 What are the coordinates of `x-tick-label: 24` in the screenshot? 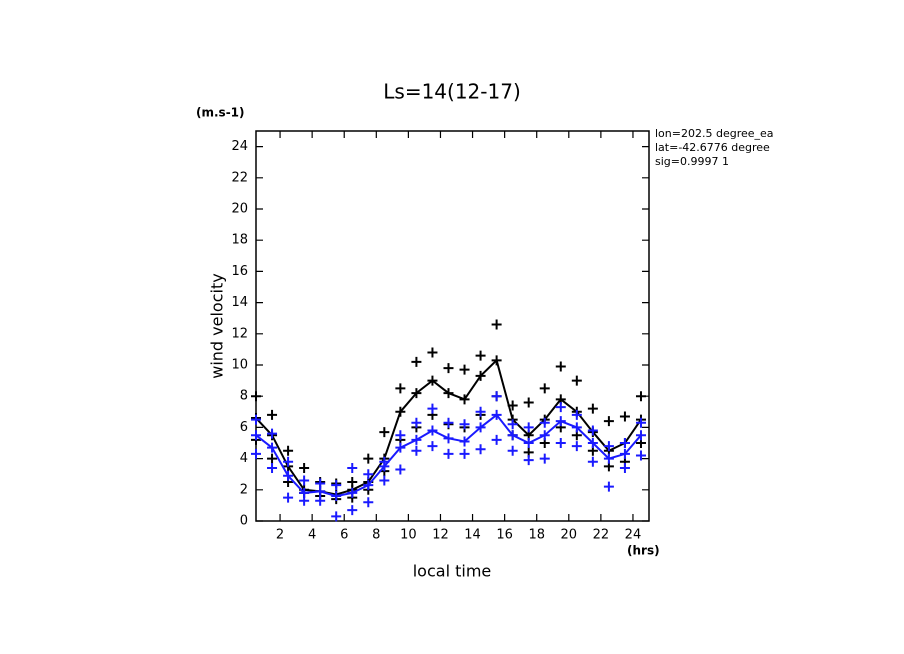 It's located at (633, 535).